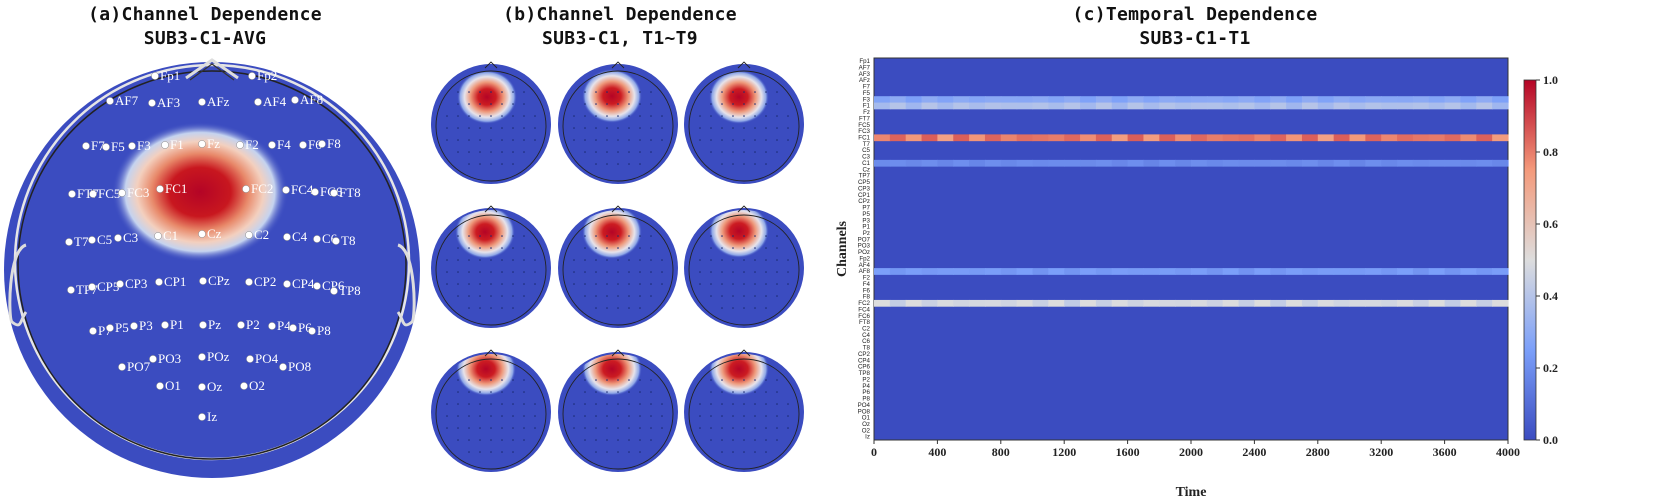  I want to click on channel-tick-po3: PO3, so click(864, 246).